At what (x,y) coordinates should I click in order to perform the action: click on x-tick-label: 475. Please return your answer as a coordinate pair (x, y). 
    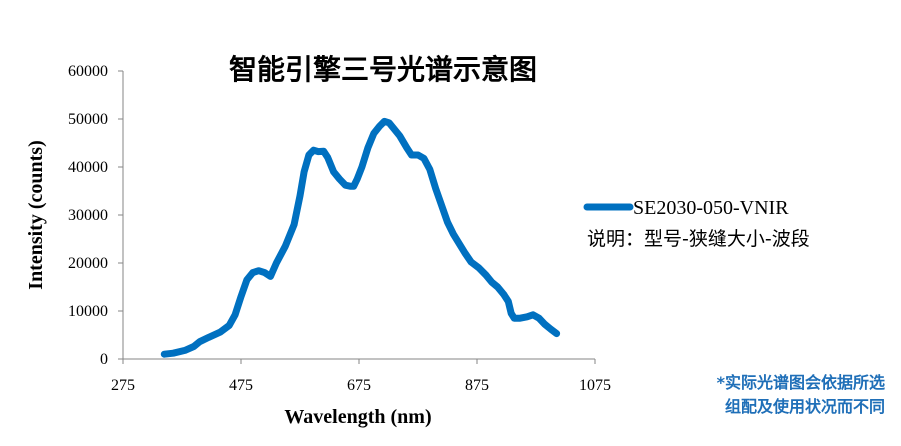
    Looking at the image, I should click on (241, 385).